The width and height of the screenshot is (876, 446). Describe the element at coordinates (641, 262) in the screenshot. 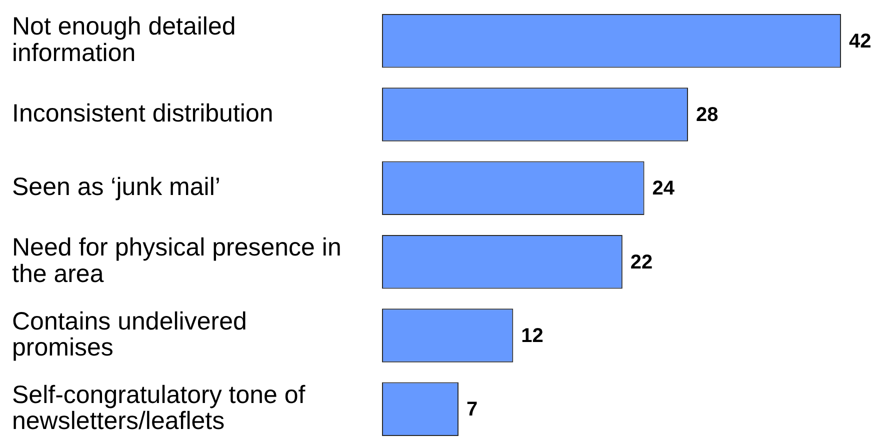

I see `data-label: 22` at that location.